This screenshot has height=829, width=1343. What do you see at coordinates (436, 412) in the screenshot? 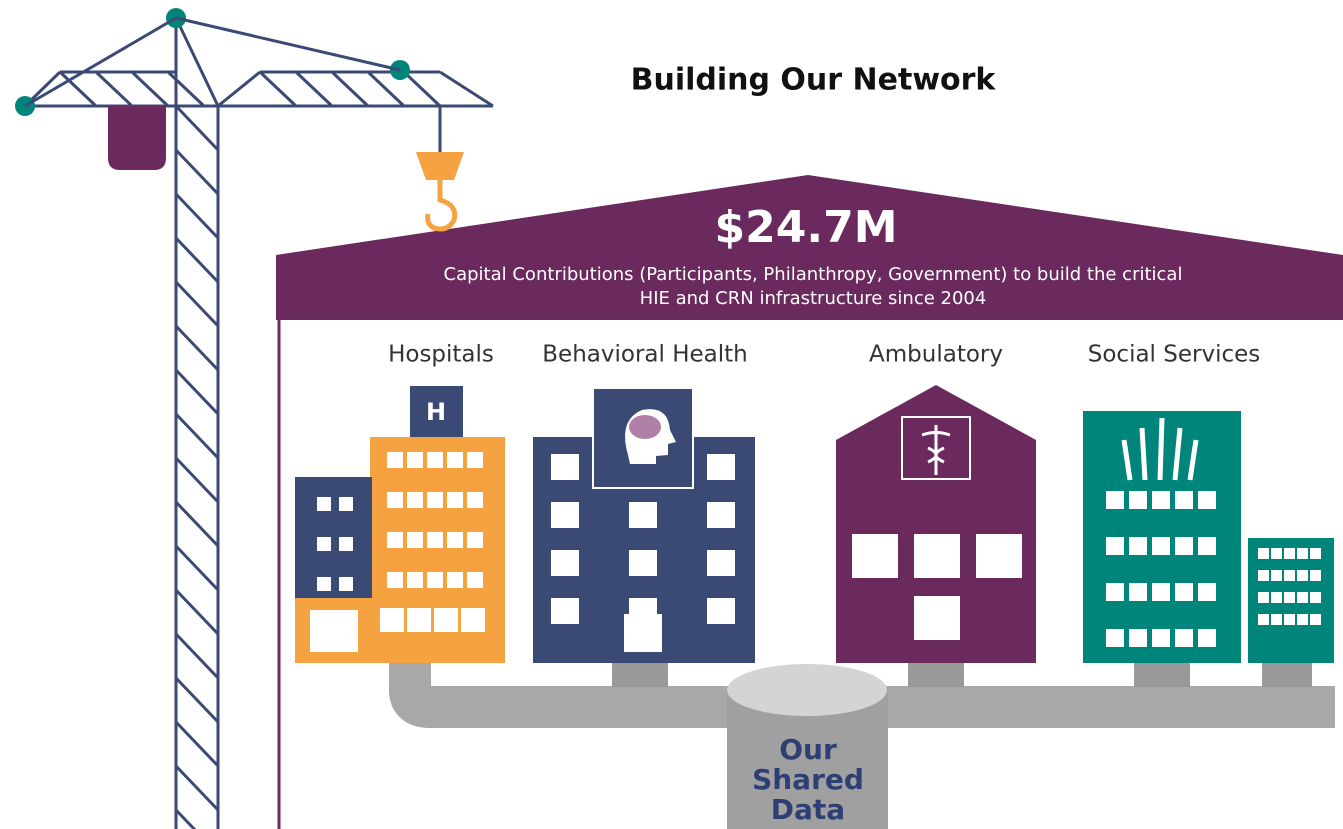
I see `hospital-sign-text: H` at bounding box center [436, 412].